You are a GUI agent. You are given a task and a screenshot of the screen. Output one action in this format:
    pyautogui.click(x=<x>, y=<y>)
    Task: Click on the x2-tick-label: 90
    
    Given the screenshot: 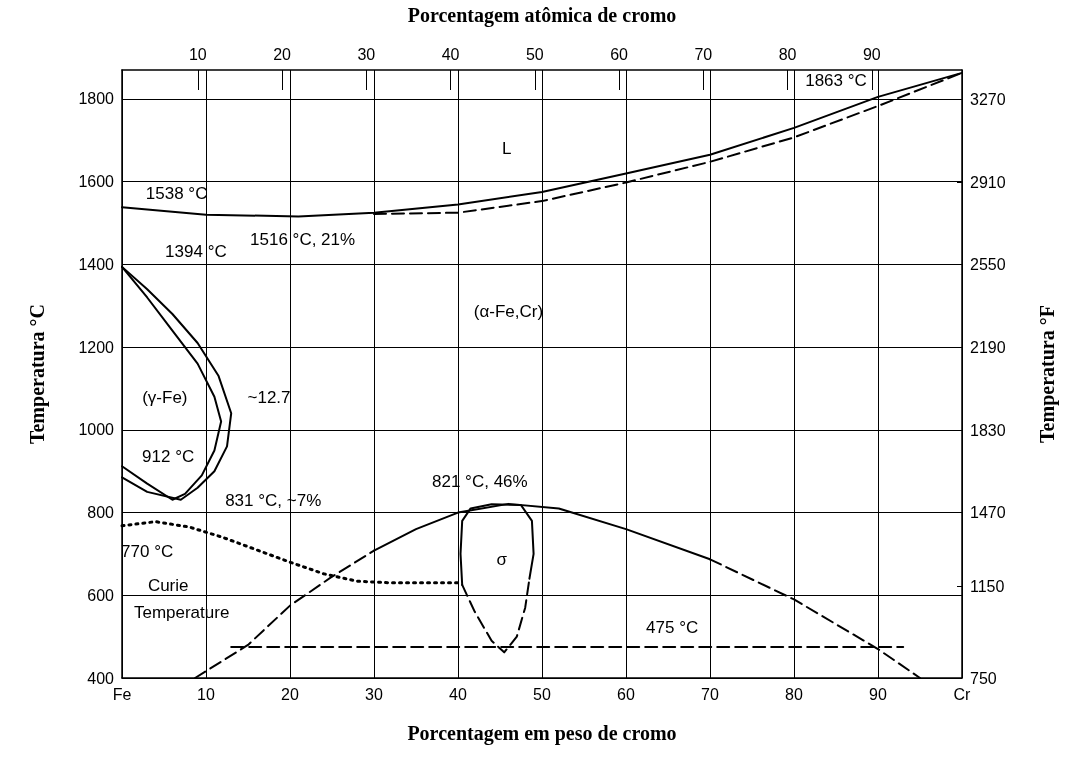 What is the action you would take?
    pyautogui.click(x=871, y=54)
    